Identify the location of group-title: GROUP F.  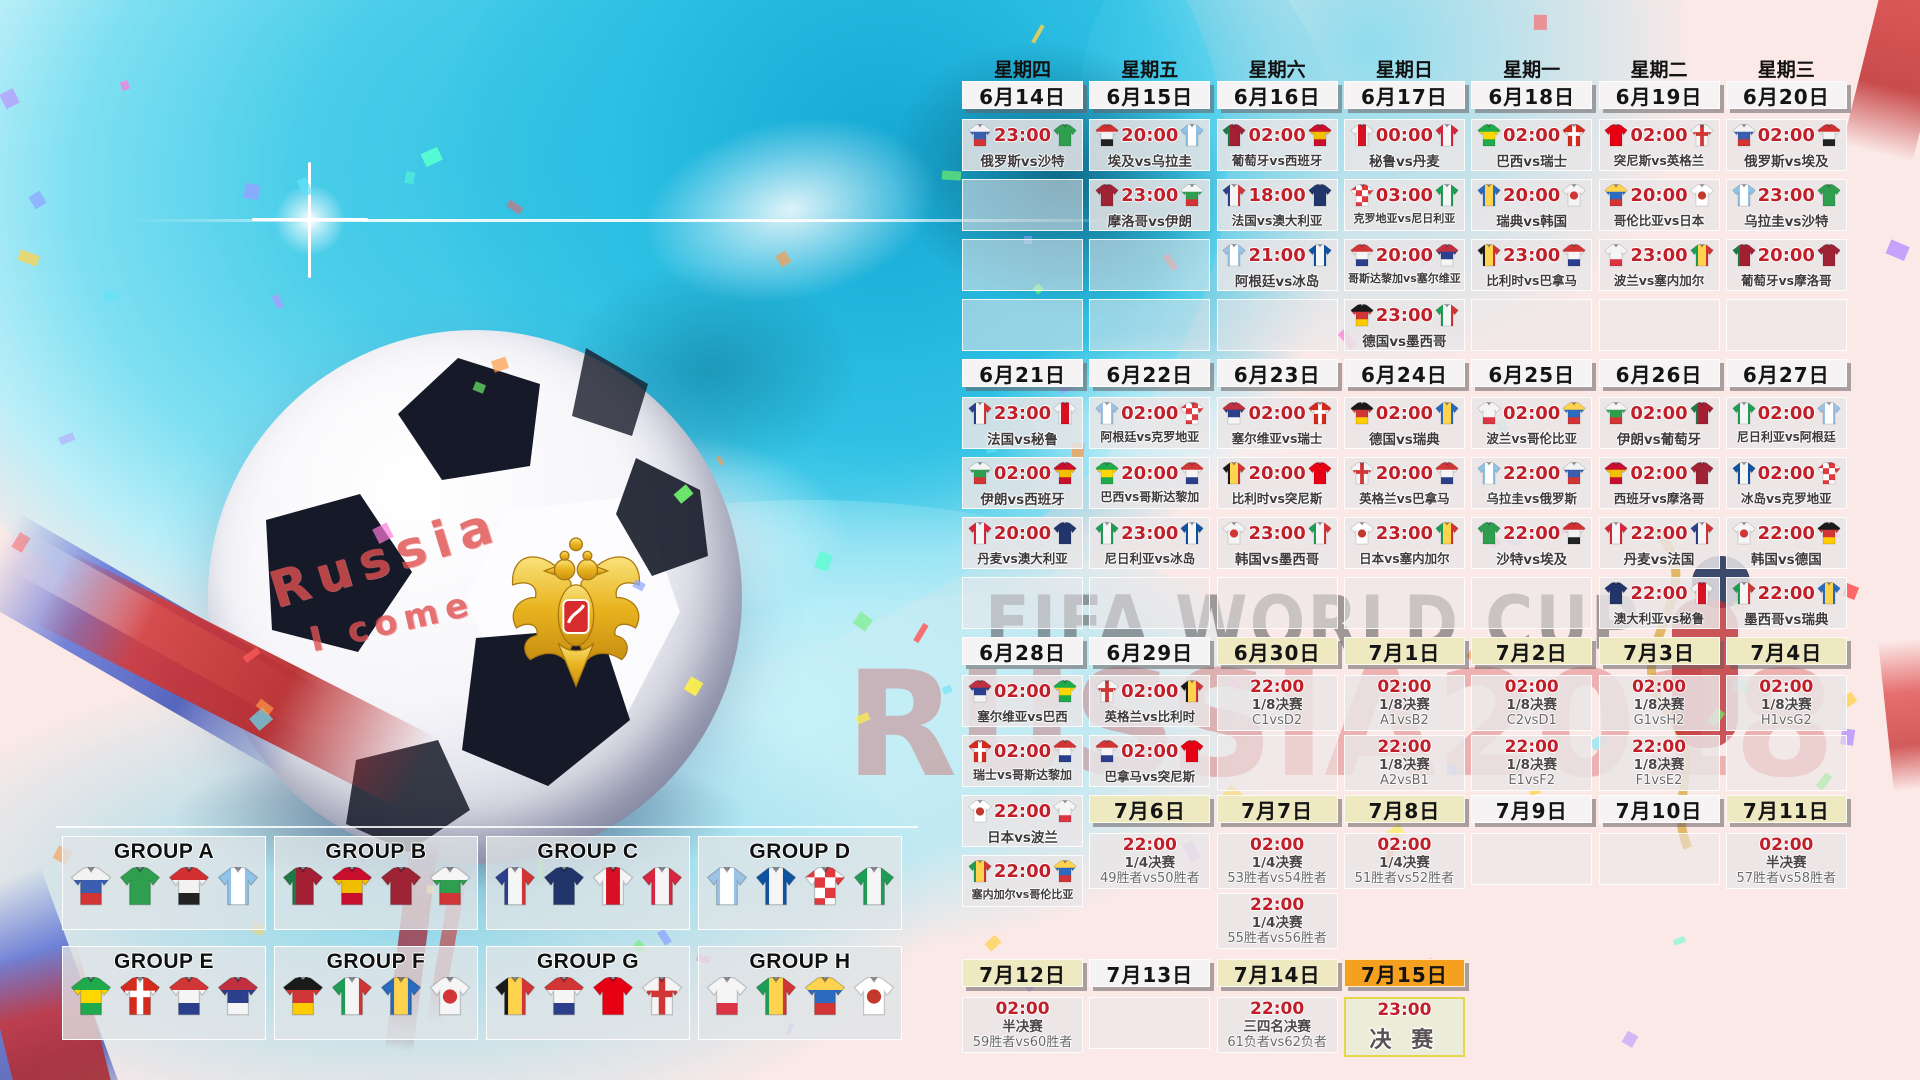
(376, 961).